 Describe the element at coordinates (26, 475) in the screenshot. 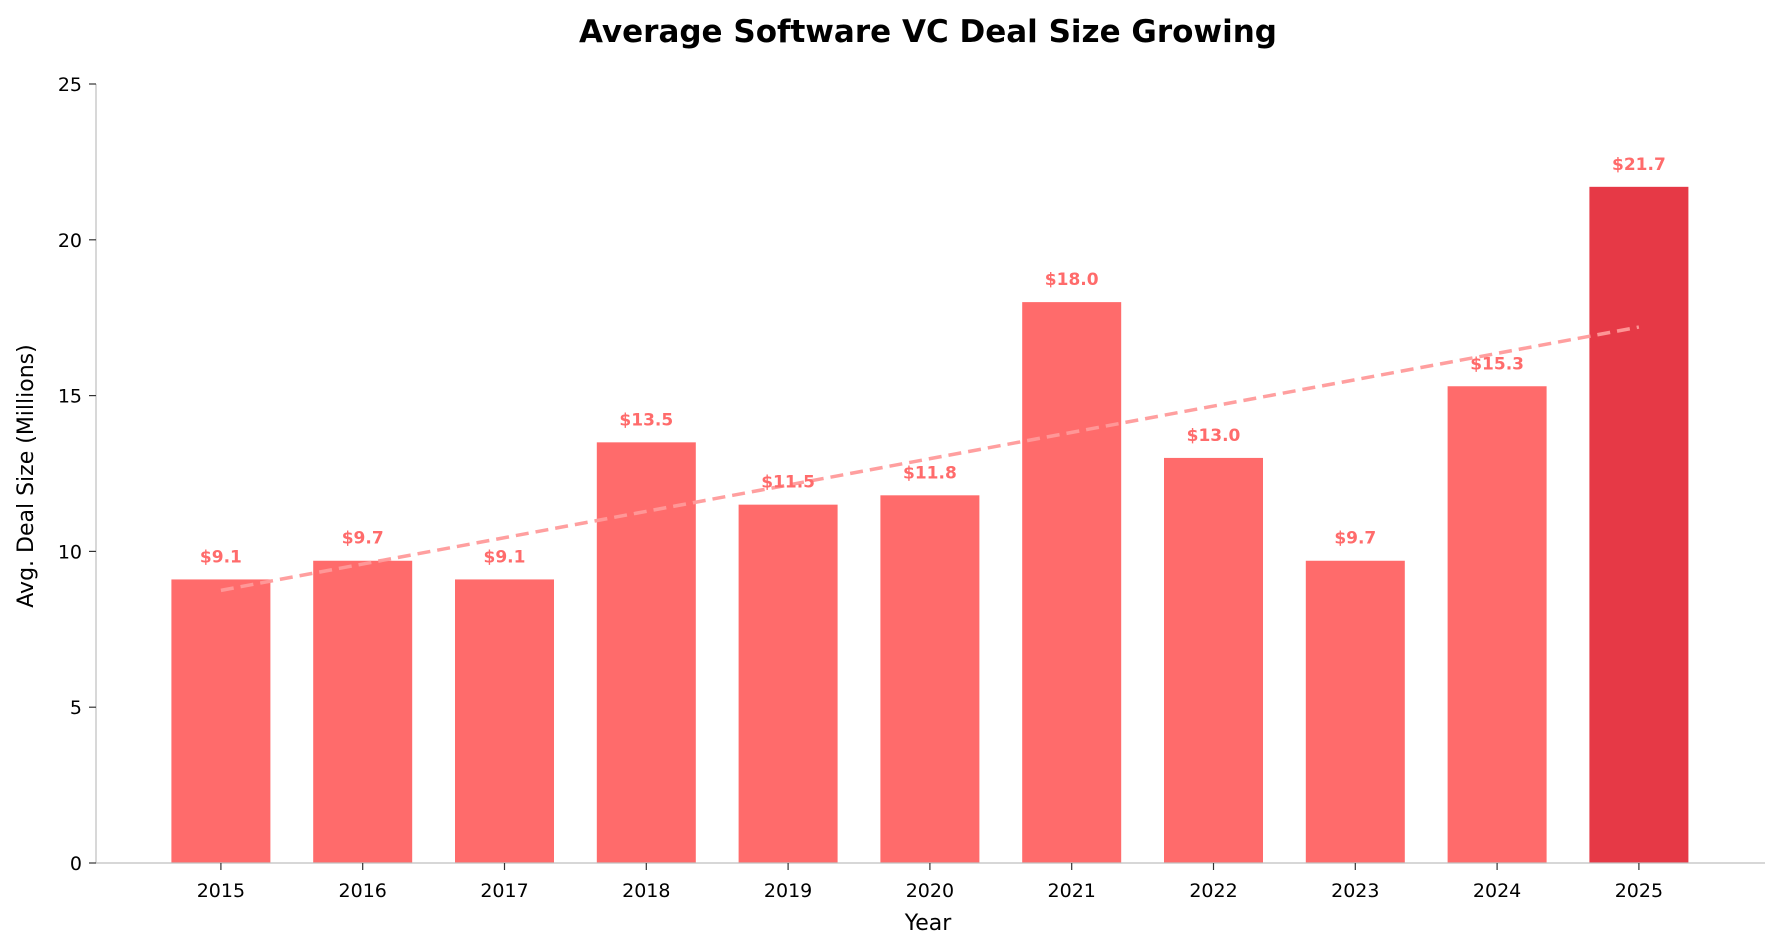

I see `y-axis-label: Avg. Deal Size (Millions)` at that location.